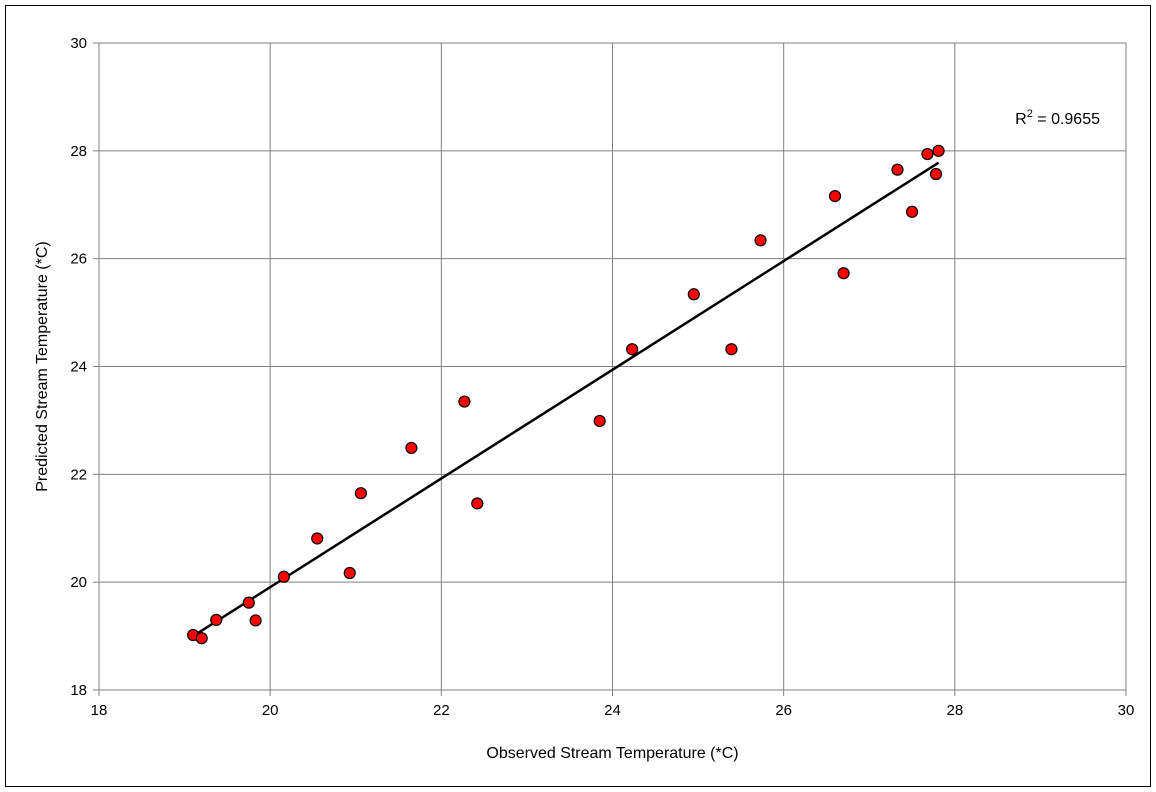  I want to click on y-tick-label: 20, so click(78, 582).